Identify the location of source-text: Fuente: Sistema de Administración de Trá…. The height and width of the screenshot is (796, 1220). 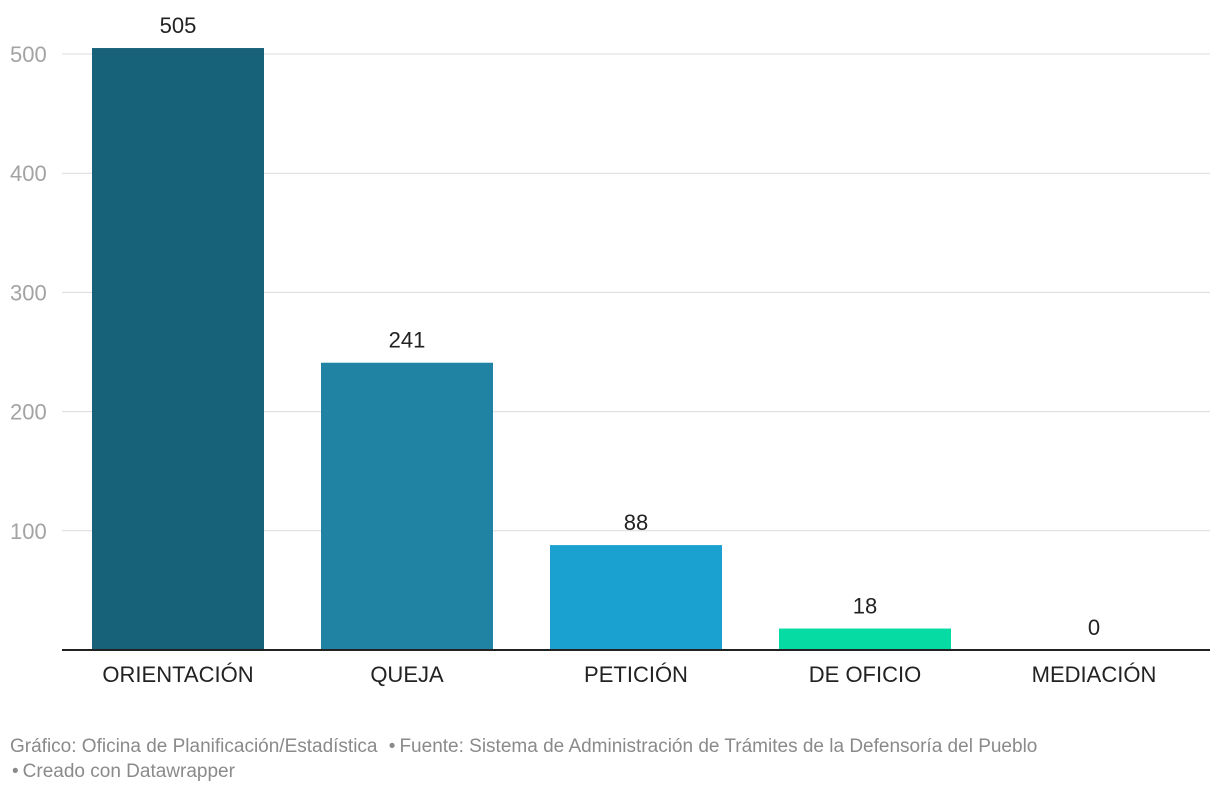
(718, 746).